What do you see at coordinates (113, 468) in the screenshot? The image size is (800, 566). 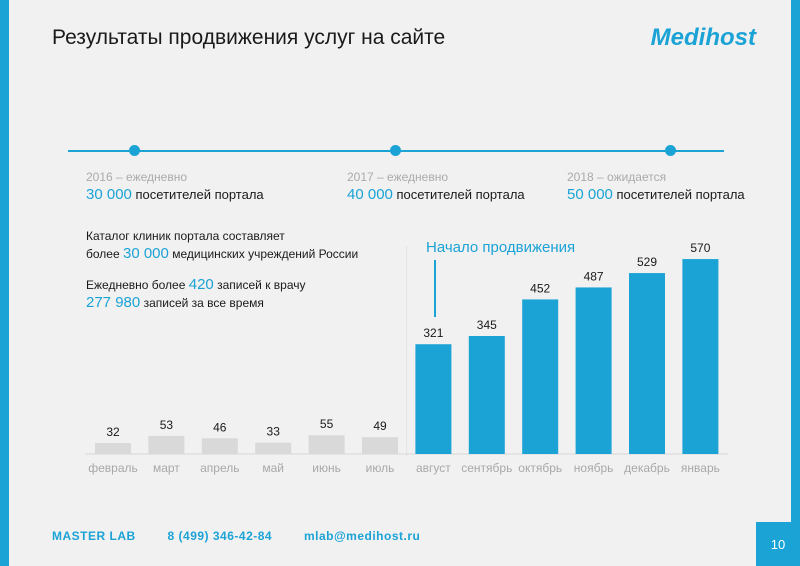 I see `x-tick-label: февраль` at bounding box center [113, 468].